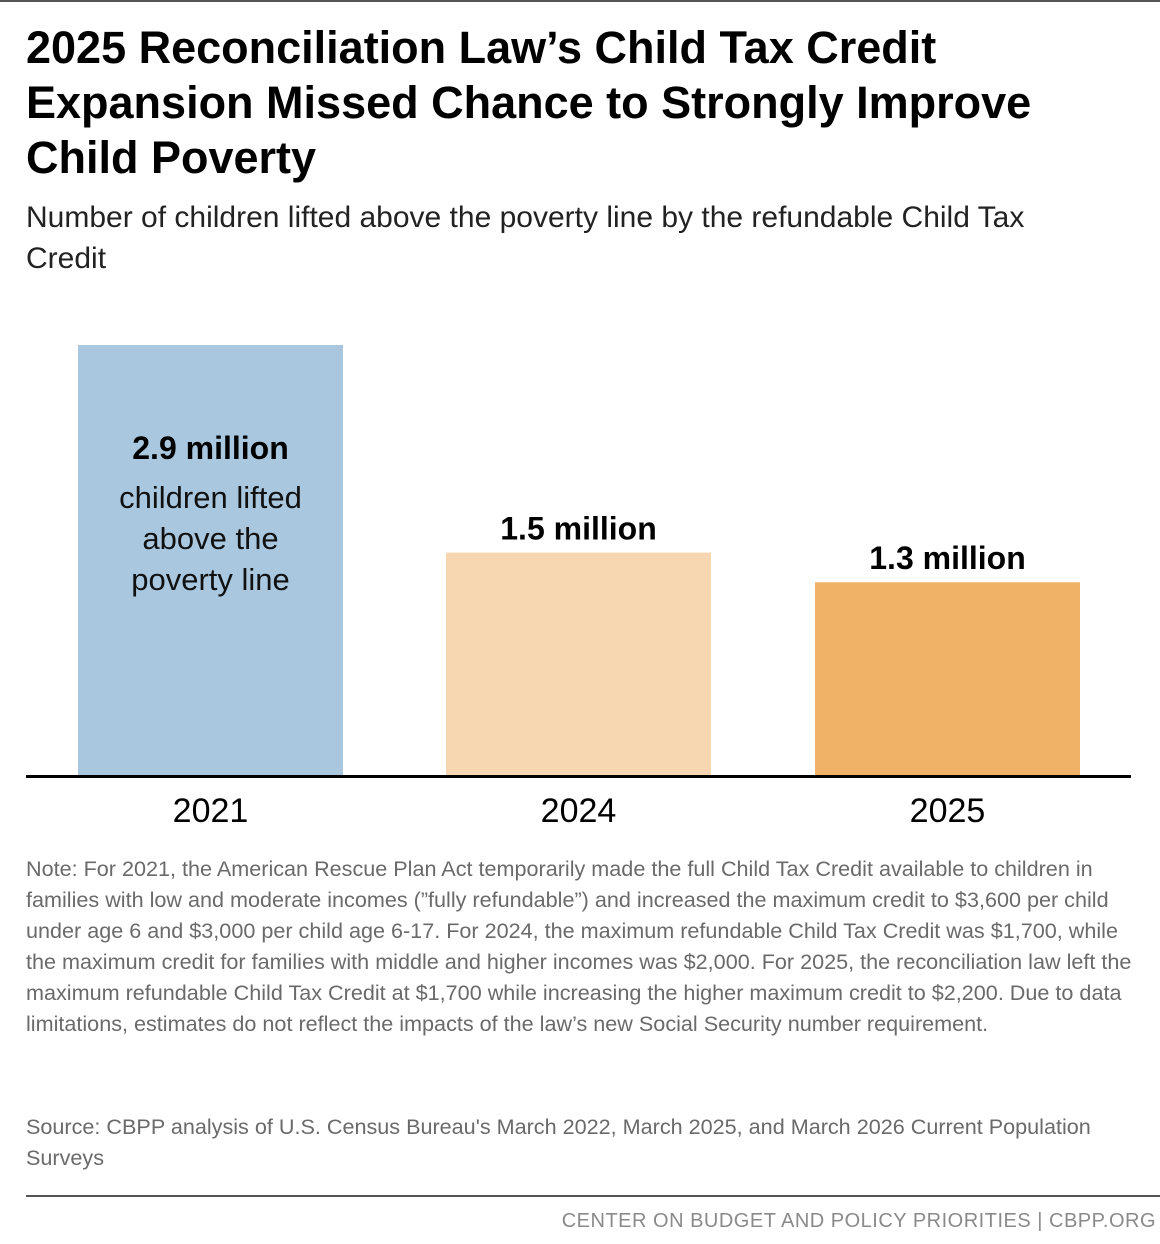  What do you see at coordinates (211, 811) in the screenshot?
I see `x-tick-label-2021: 2021` at bounding box center [211, 811].